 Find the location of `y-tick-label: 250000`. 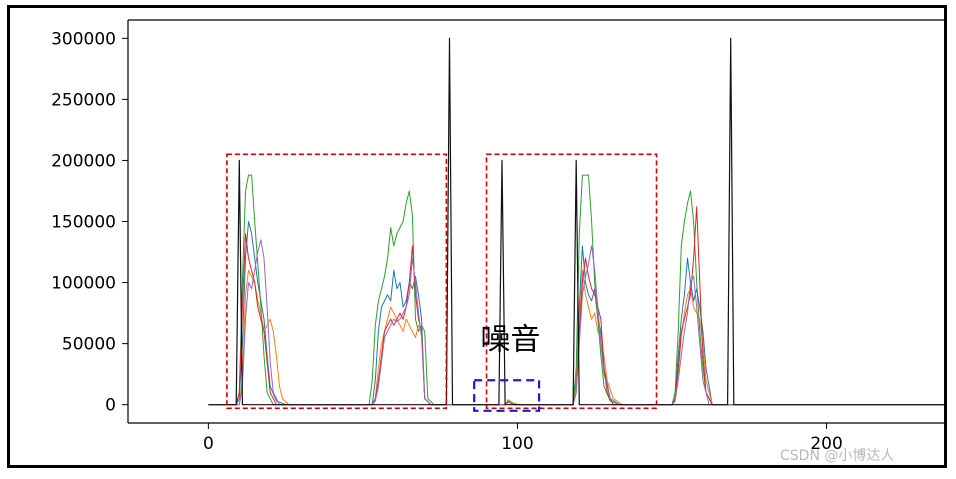

y-tick-label: 250000 is located at coordinates (83, 100).